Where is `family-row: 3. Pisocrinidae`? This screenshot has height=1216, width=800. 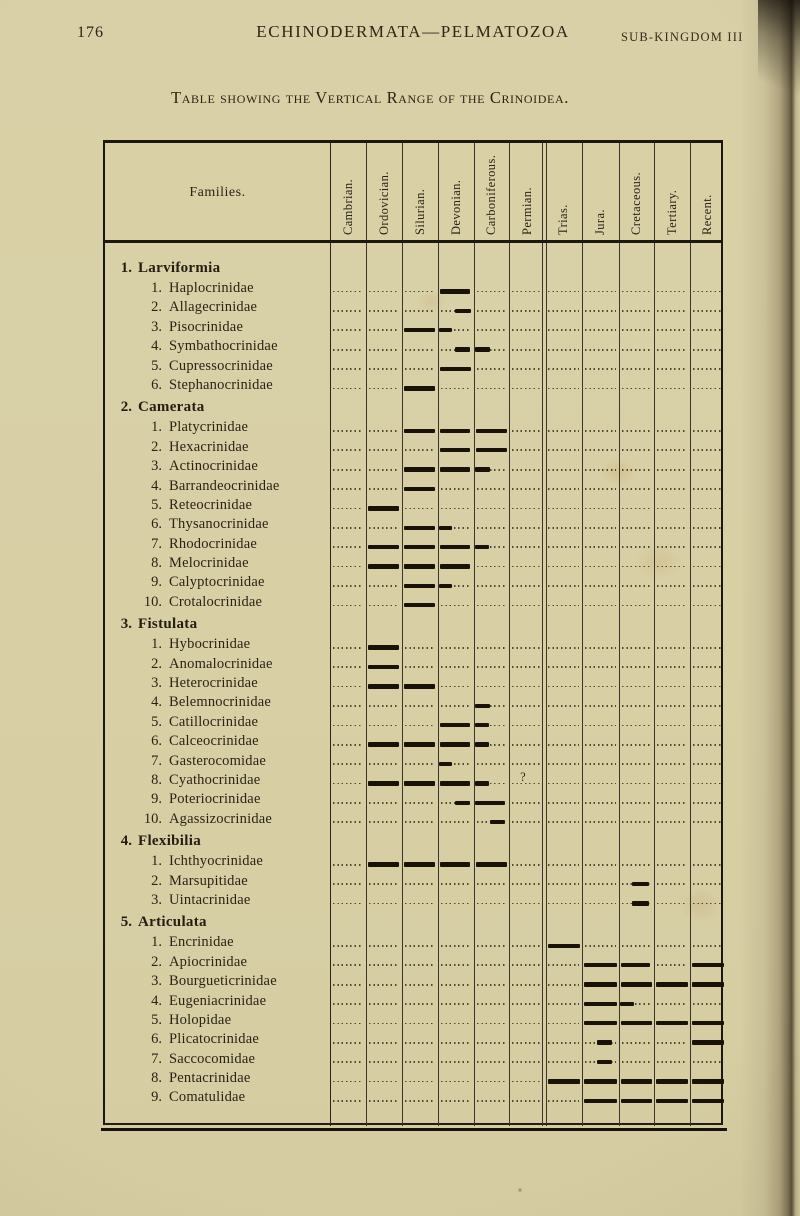
family-row: 3. Pisocrinidae is located at coordinates (413, 326).